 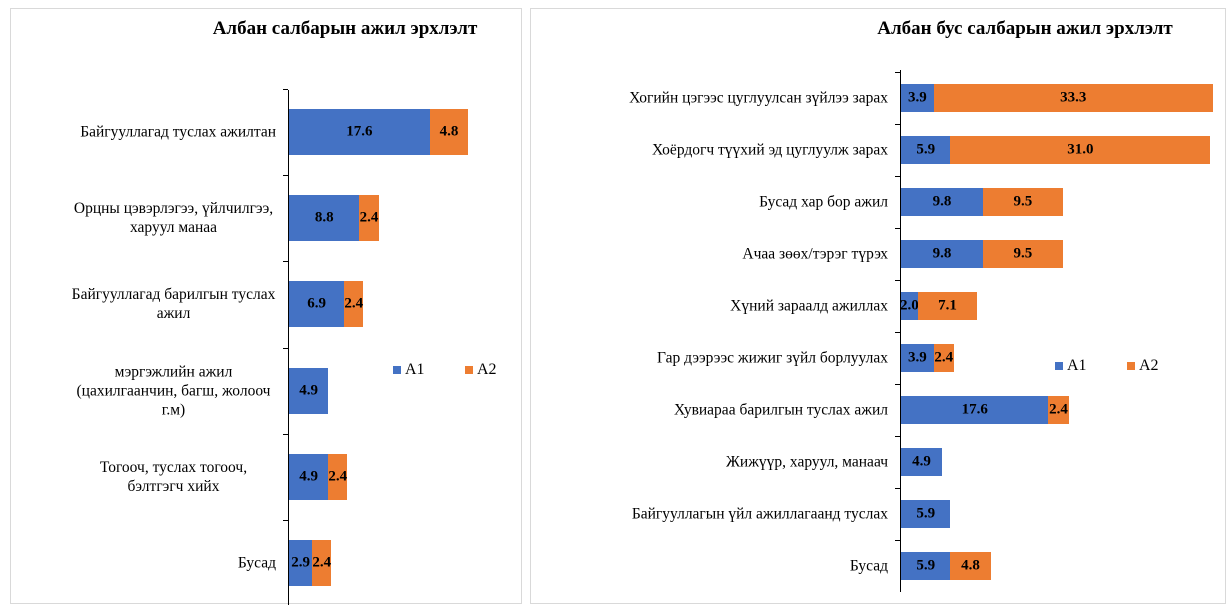 I want to click on category-label: Хогийн цэгээс цуглуулсан зүйлээ зарах, so click(x=718, y=98).